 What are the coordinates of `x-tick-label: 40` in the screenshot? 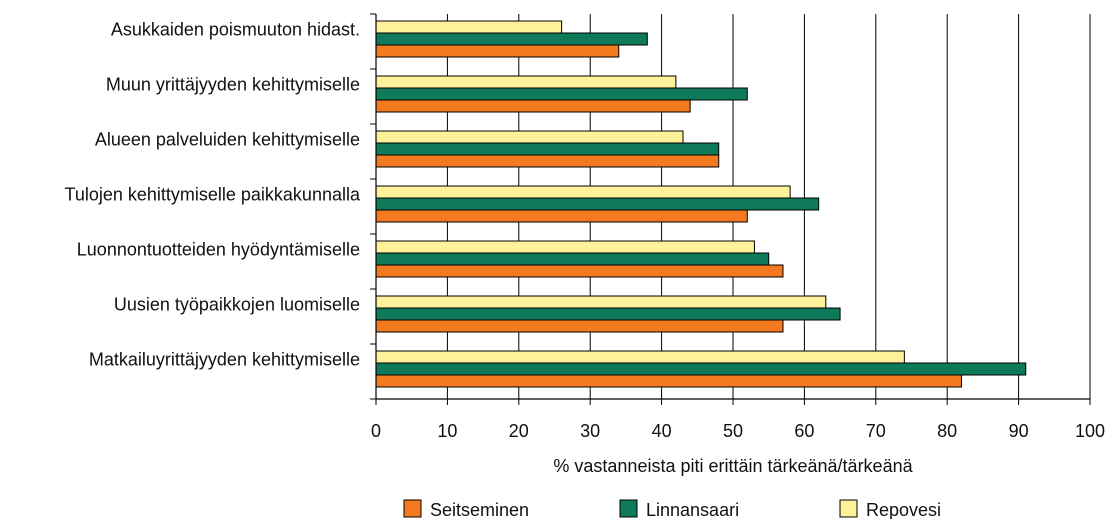 It's located at (662, 431).